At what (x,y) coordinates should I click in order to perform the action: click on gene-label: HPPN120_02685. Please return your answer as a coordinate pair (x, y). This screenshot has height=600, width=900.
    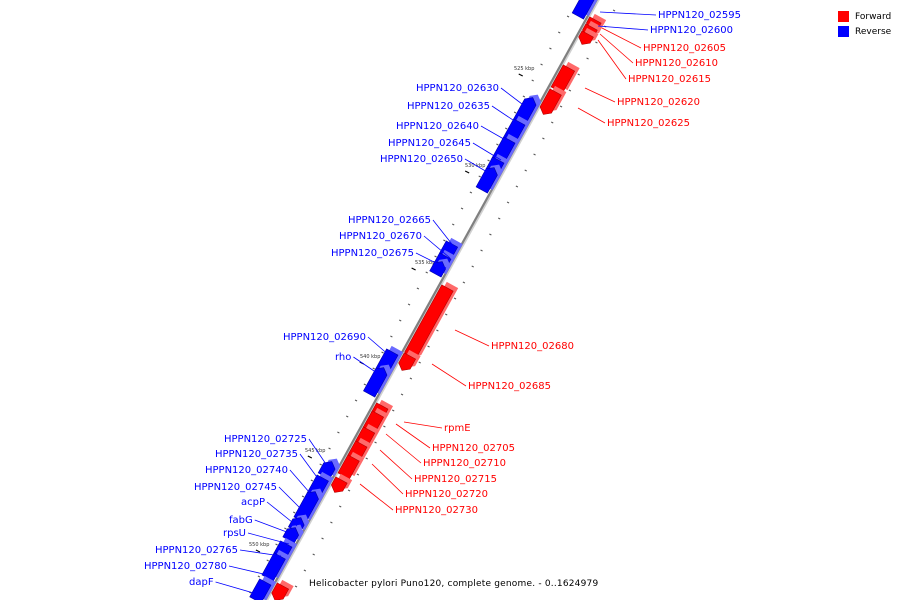
    Looking at the image, I should click on (509, 386).